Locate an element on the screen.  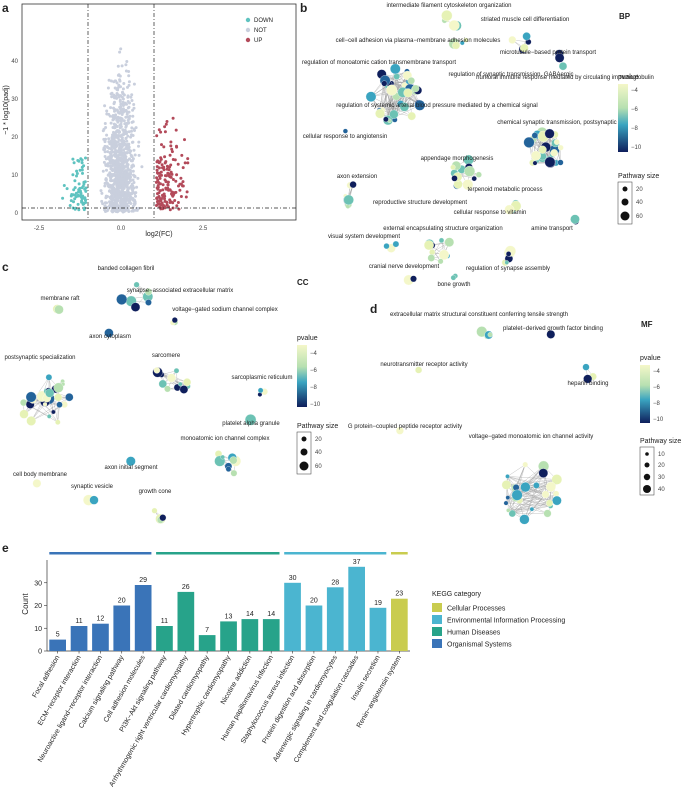
legend-not-label: NOT is located at coordinates (260, 31).